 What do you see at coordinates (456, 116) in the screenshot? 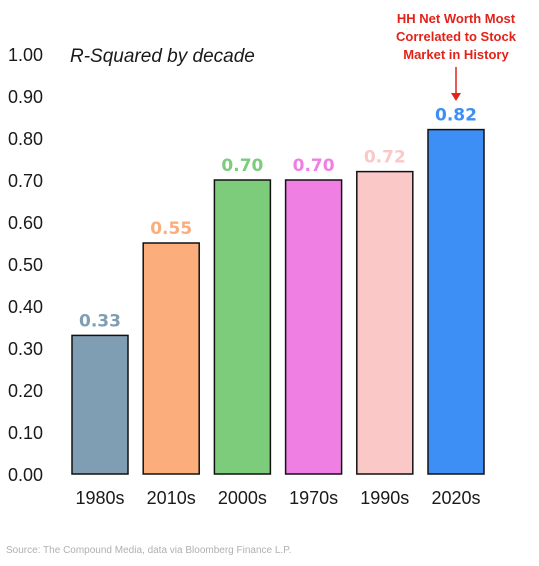
I see `data-label-2020s: 0.82` at bounding box center [456, 116].